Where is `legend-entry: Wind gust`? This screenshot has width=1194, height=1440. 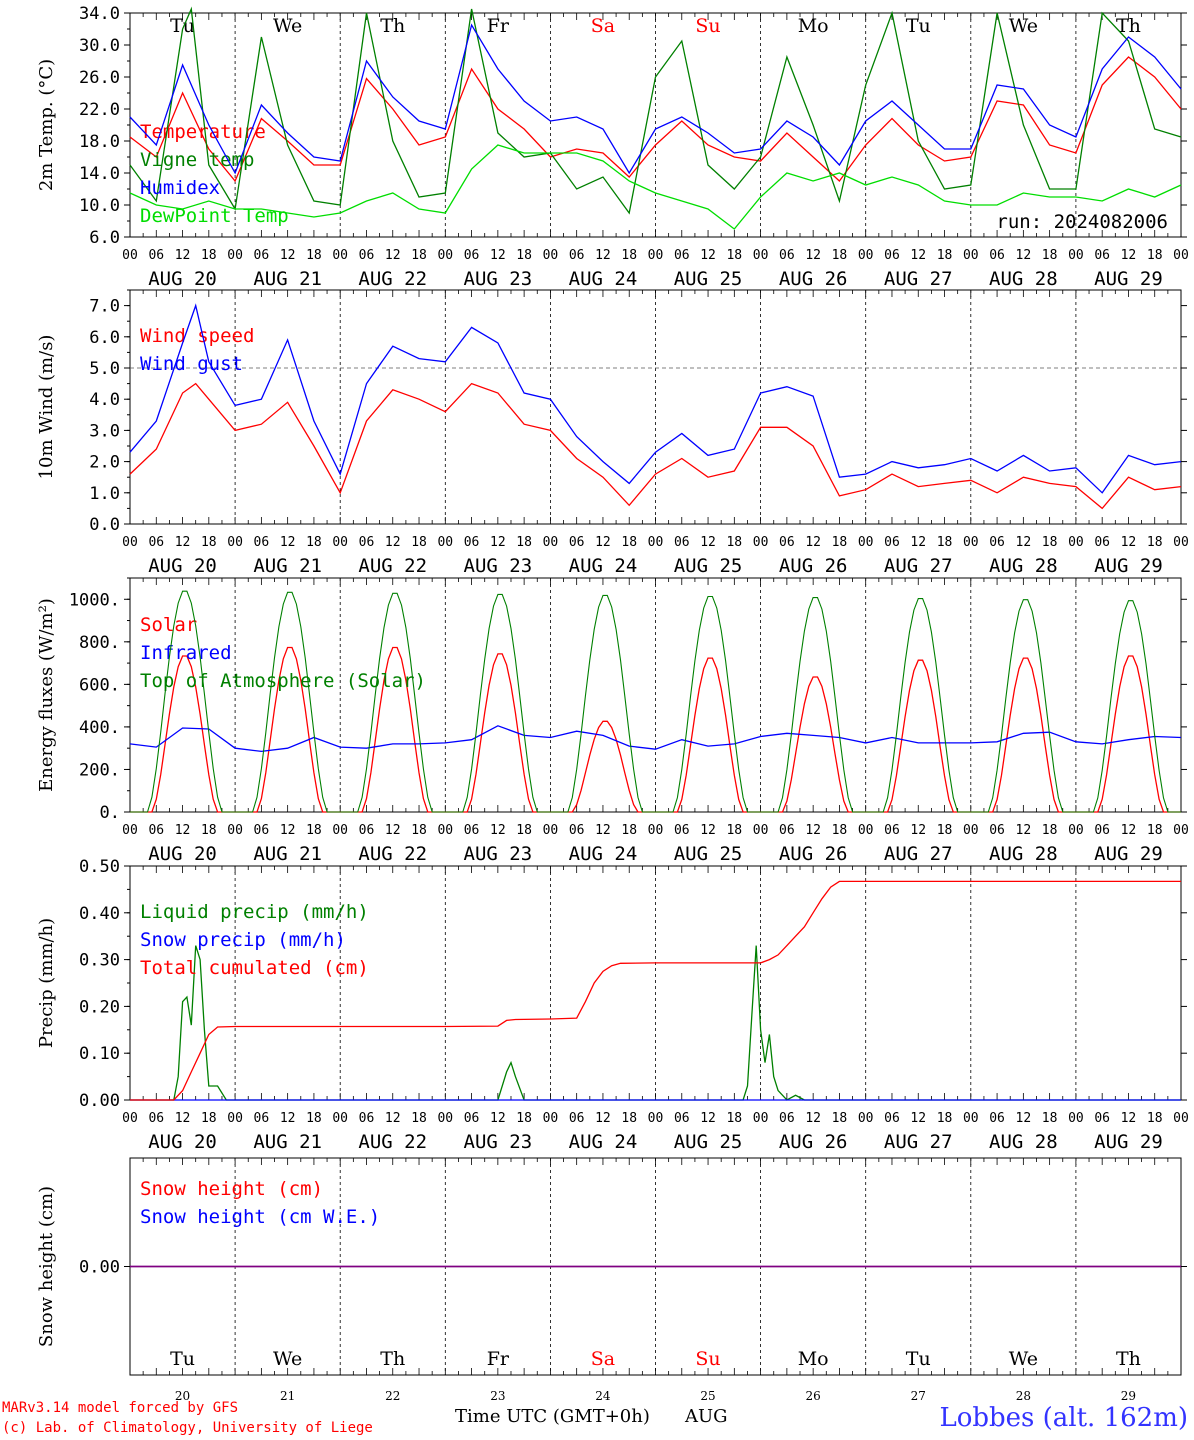 legend-entry: Wind gust is located at coordinates (191, 364).